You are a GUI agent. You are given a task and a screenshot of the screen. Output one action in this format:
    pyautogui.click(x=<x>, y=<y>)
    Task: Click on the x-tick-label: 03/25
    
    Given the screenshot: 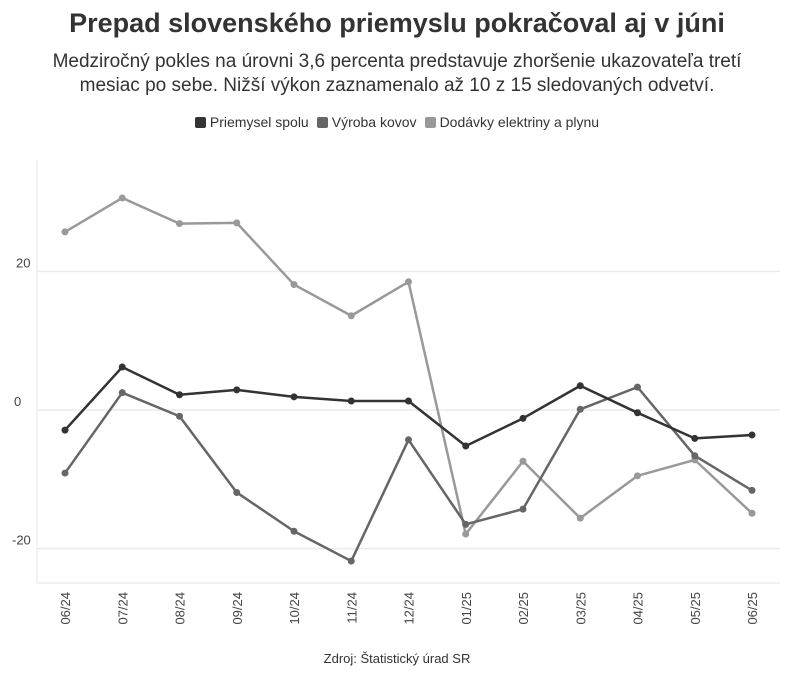 What is the action you would take?
    pyautogui.click(x=580, y=608)
    